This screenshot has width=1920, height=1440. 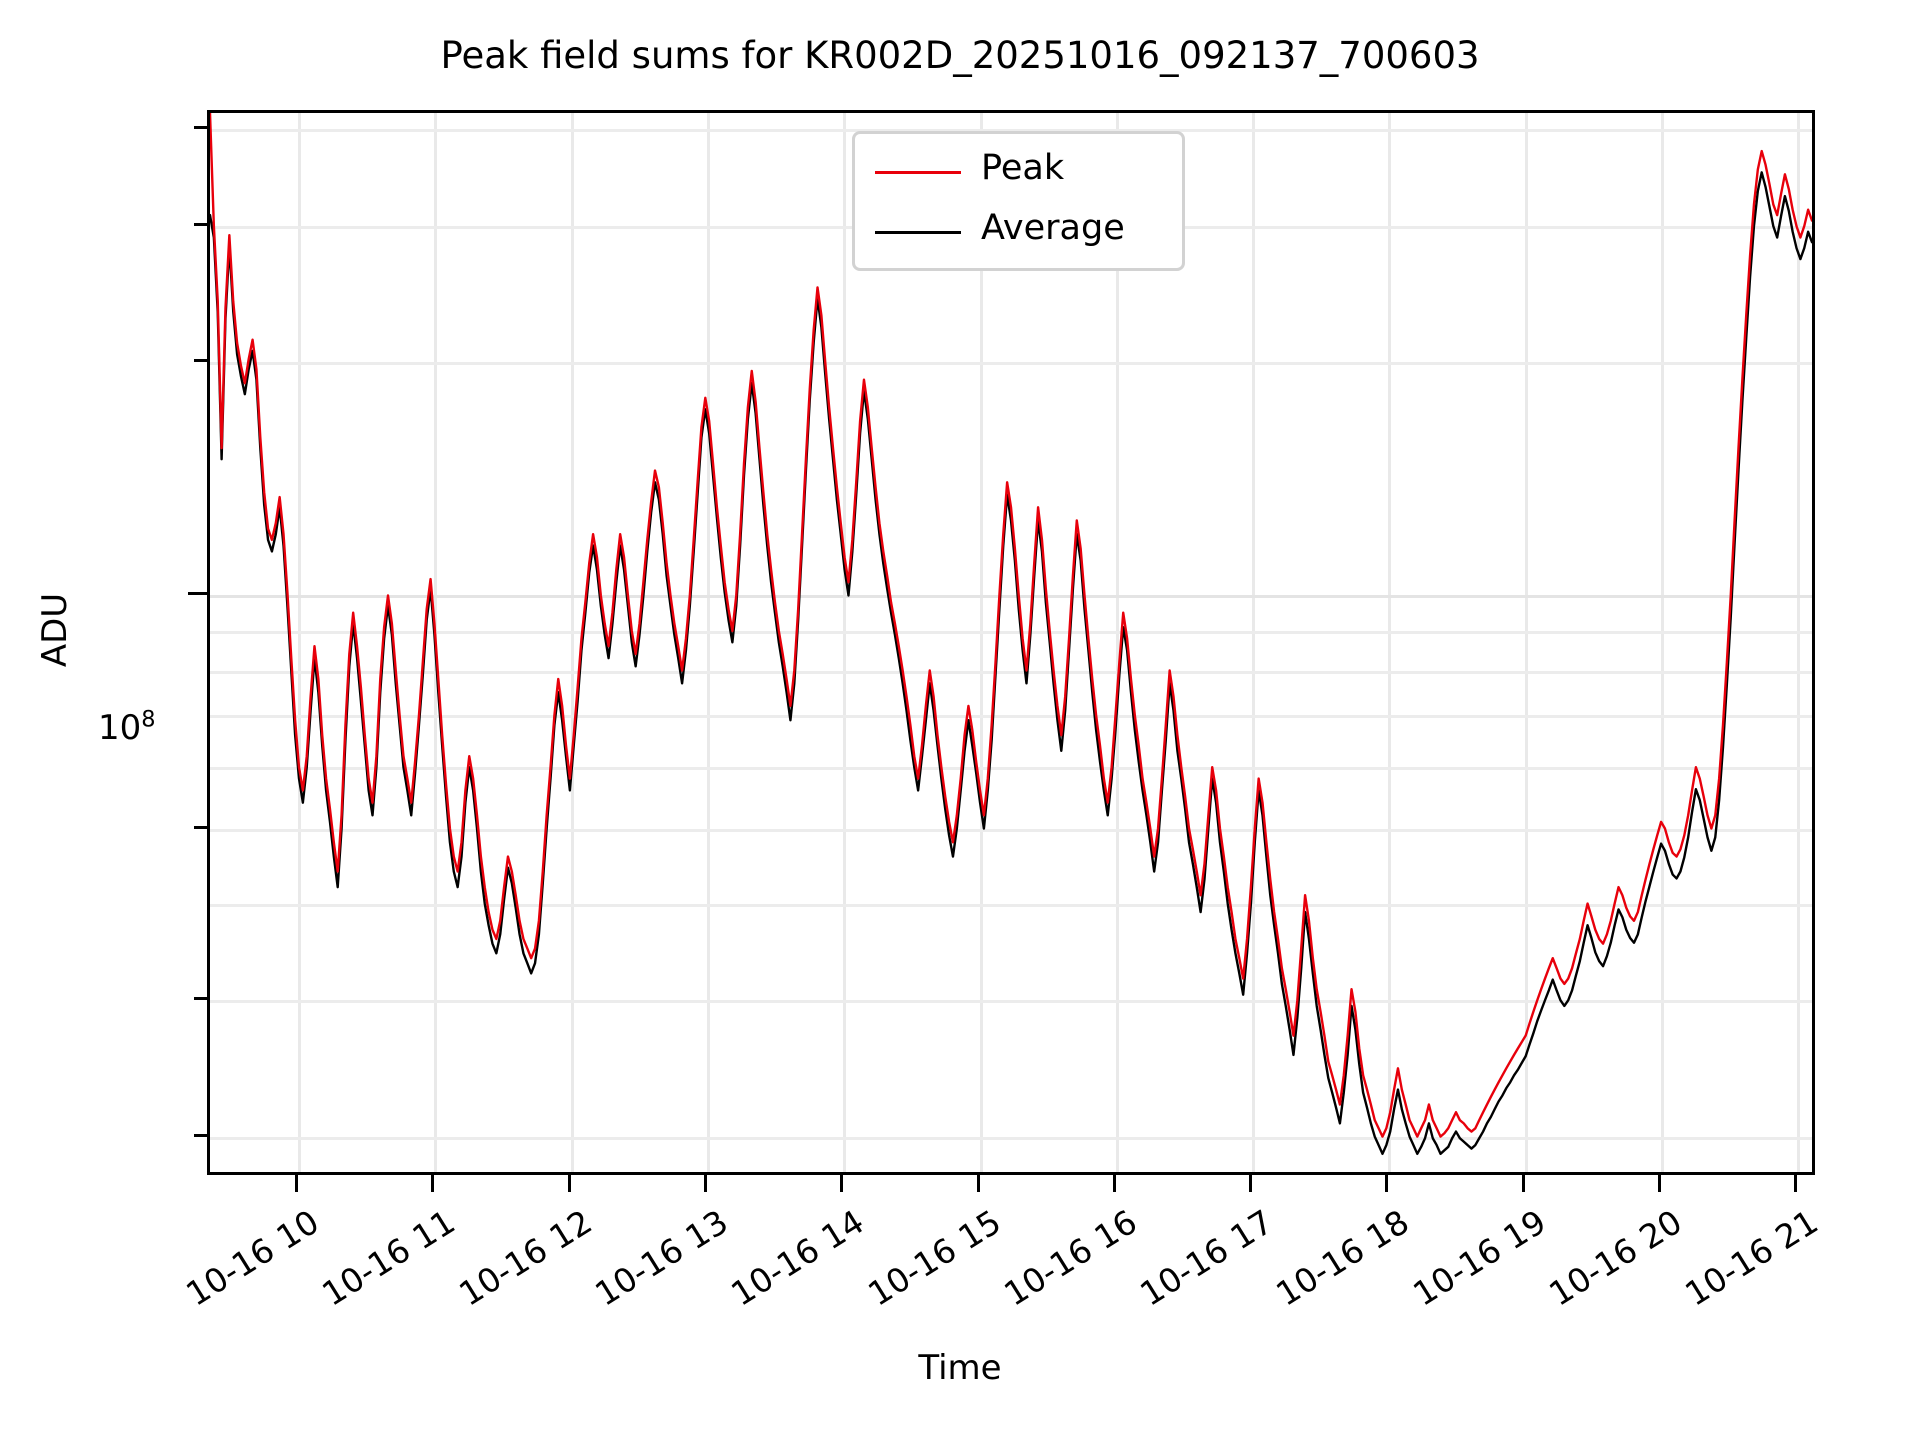 What do you see at coordinates (1018, 201) in the screenshot?
I see `chart-legend: Peak Average` at bounding box center [1018, 201].